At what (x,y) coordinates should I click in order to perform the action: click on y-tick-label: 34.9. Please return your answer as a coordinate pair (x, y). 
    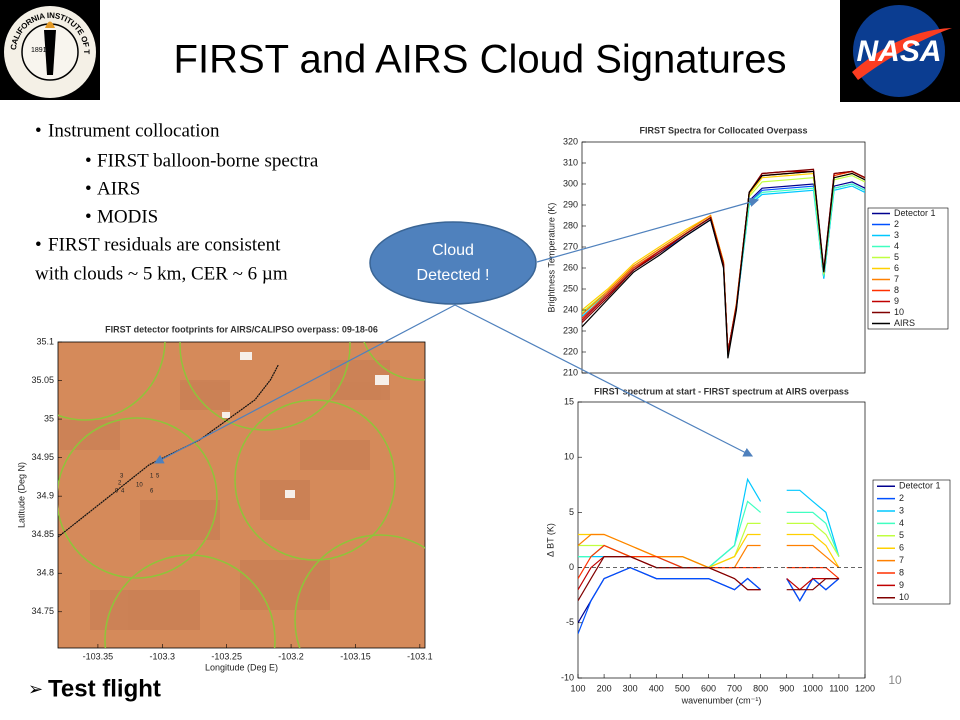
    Looking at the image, I should click on (45, 496).